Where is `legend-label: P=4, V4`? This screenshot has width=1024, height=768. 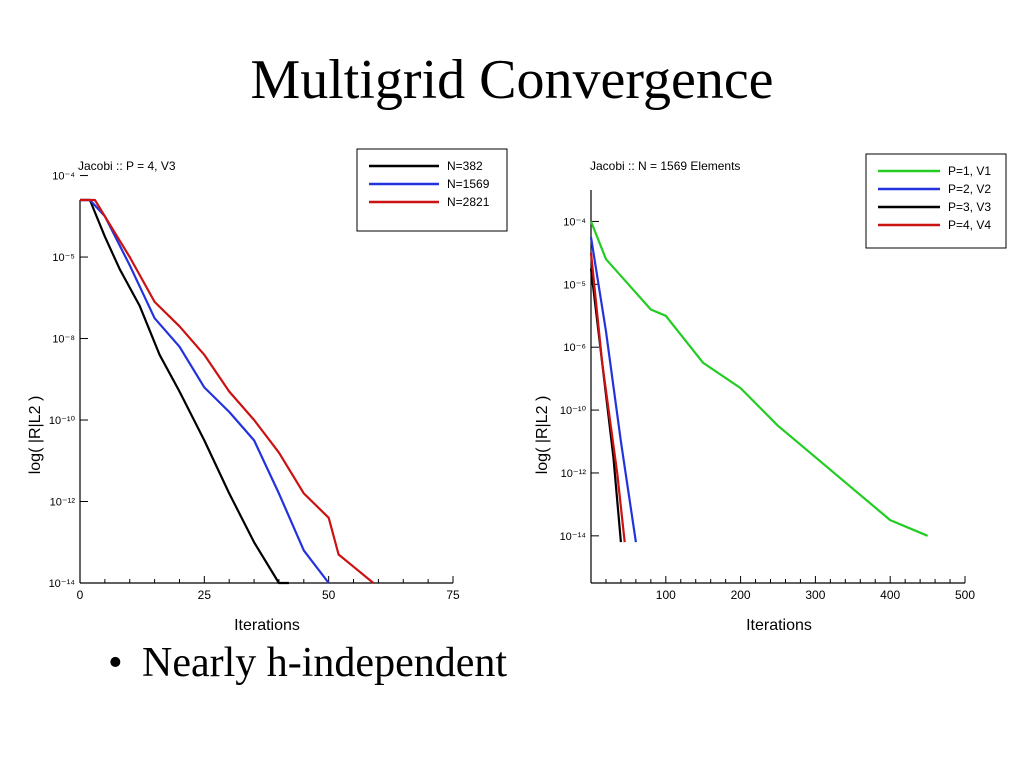
legend-label: P=4, V4 is located at coordinates (969, 225).